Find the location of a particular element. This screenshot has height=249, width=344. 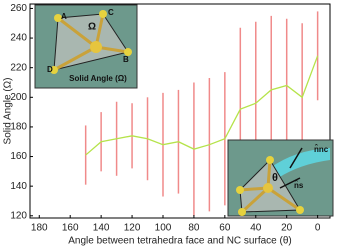

inset-bottom-right: θ n̂nc n̂s is located at coordinates (280, 178).